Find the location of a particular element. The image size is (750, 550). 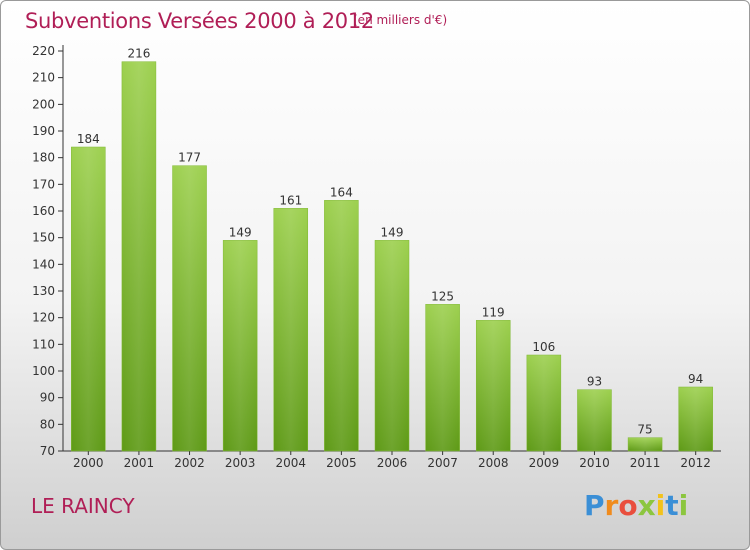

logo-letter: x is located at coordinates (646, 505).